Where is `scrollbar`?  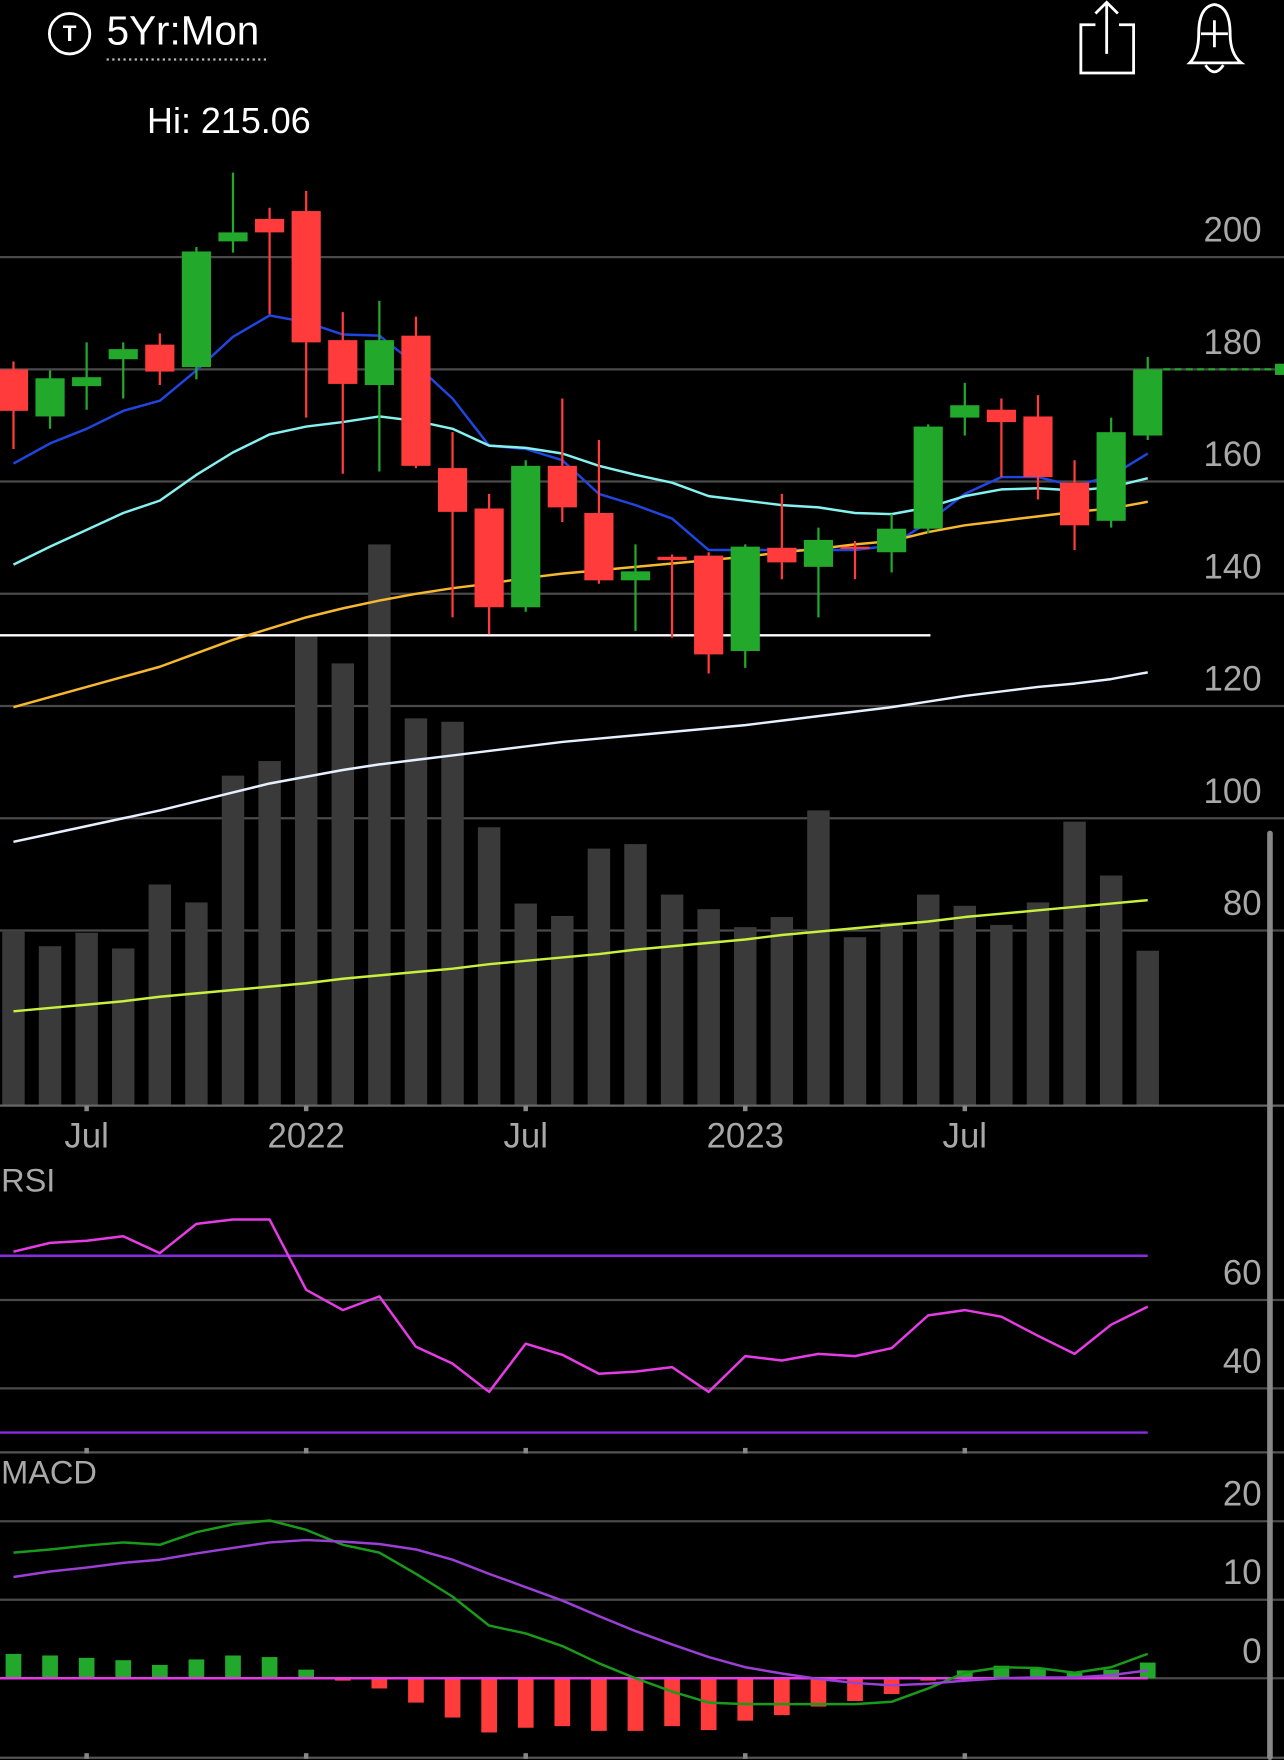
scrollbar is located at coordinates (1270, 1295).